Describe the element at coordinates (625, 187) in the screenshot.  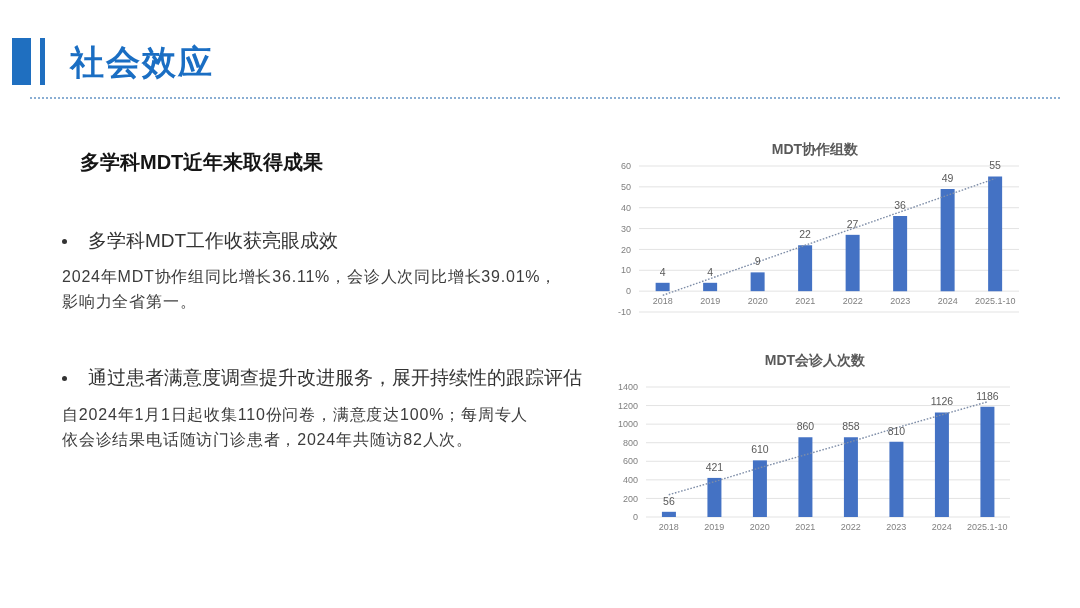
I see `y-tick-label: 50` at that location.